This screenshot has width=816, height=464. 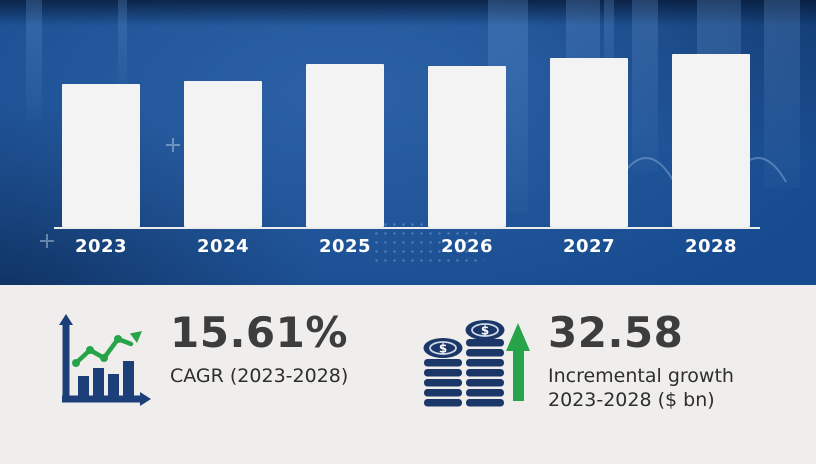 What do you see at coordinates (259, 376) in the screenshot?
I see `cagr-label: CAGR (2023-2028)` at bounding box center [259, 376].